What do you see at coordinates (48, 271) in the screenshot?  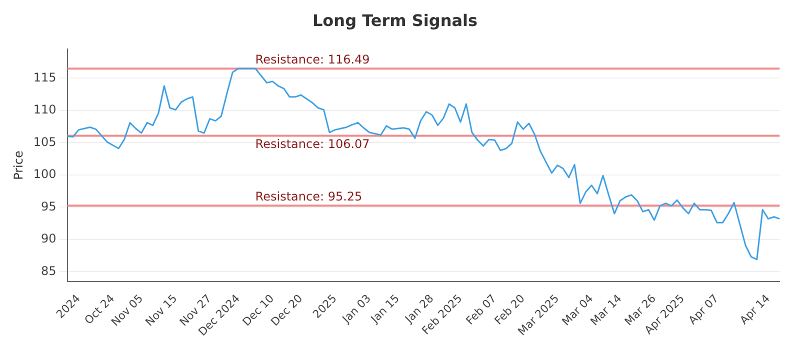 I see `y-tick-label: 85` at bounding box center [48, 271].